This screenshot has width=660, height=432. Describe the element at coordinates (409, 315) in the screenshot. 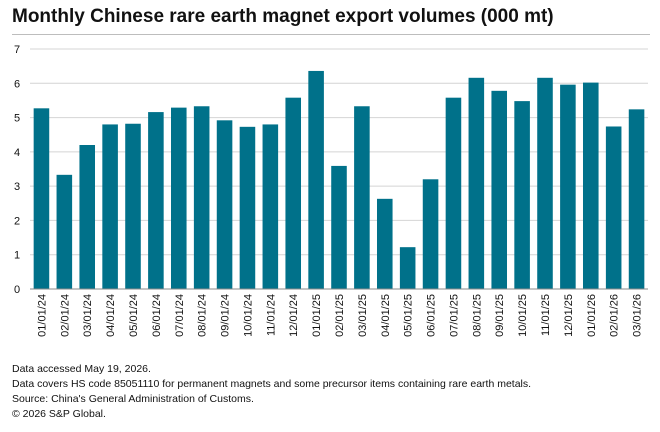

I see `x-tick-label: 05/01/25` at that location.